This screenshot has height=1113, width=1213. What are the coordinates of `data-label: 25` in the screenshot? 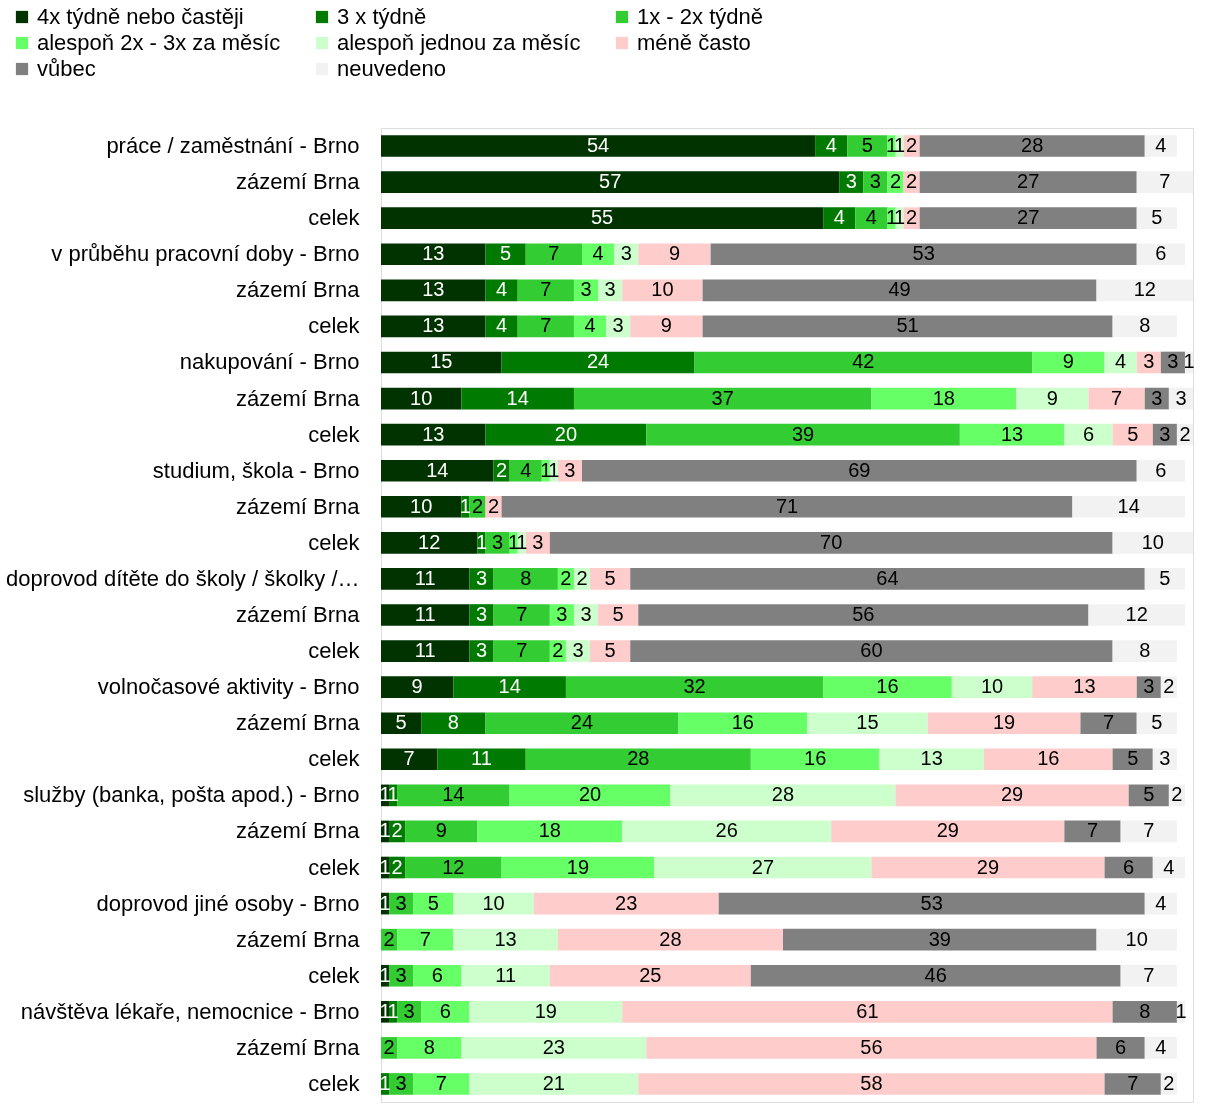 It's located at (650, 974).